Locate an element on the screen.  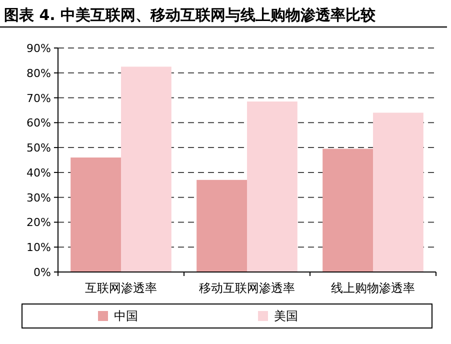
x-tick-label: 移动互联网渗透率 is located at coordinates (247, 288).